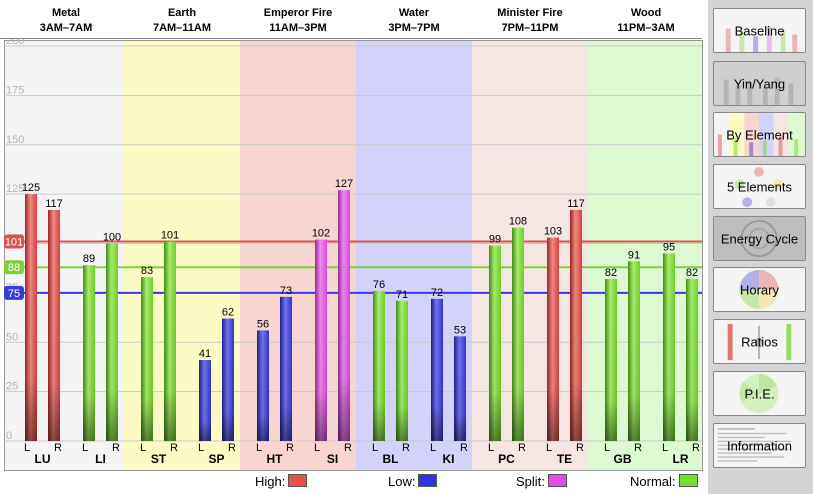 Image resolution: width=813 pixels, height=494 pixels. I want to click on view-button-p-i-e: P.I.E., so click(759, 393).